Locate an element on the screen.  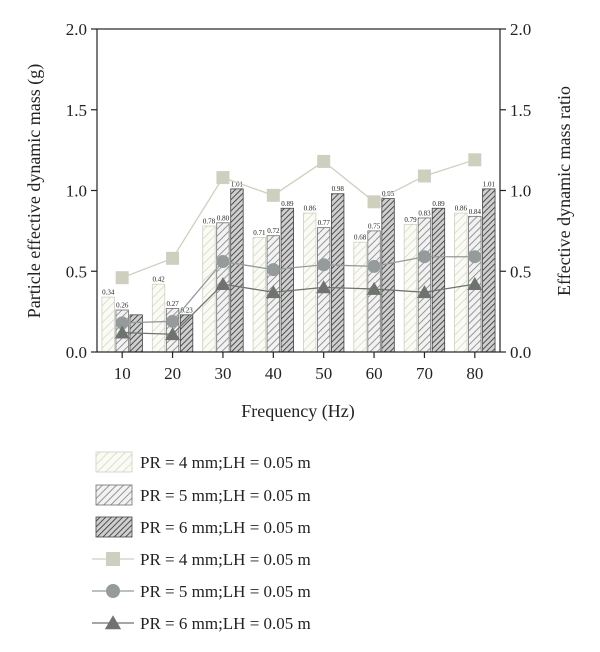
bar-label-s1-80: 0.86 is located at coordinates (461, 209).